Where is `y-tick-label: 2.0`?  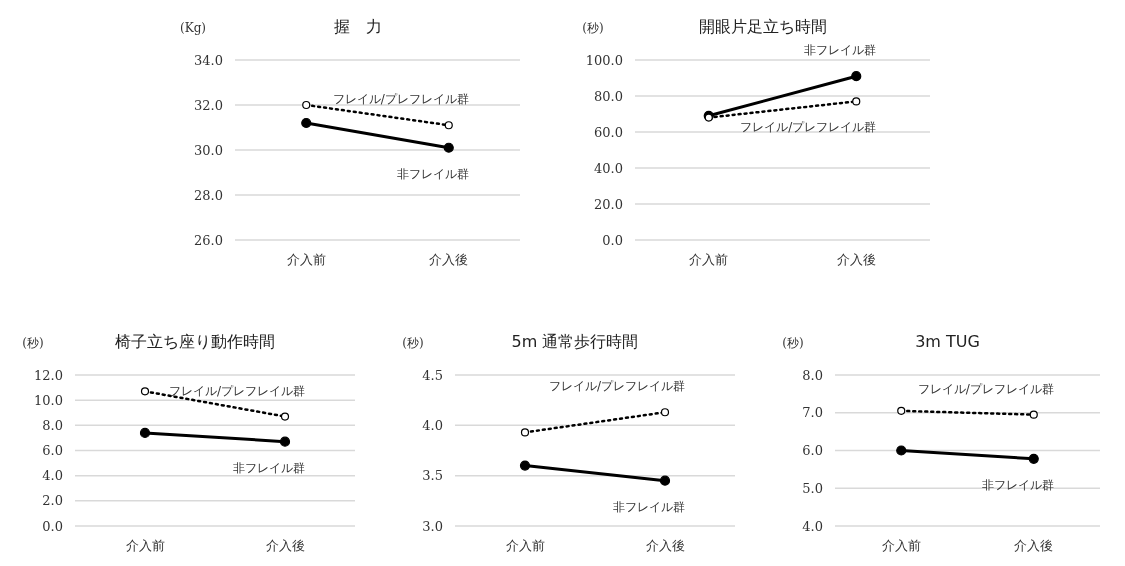 y-tick-label: 2.0 is located at coordinates (52, 501).